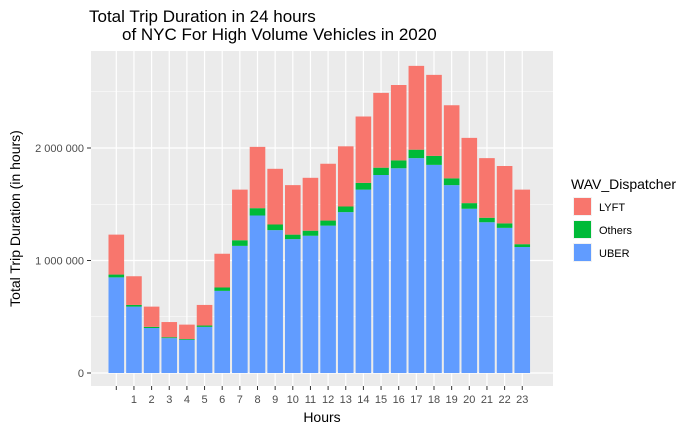  Describe the element at coordinates (257, 400) in the screenshot. I see `x-tick-label: 8` at that location.